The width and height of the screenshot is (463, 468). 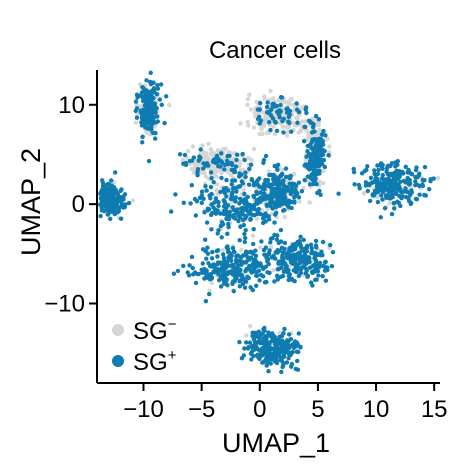 What do you see at coordinates (143, 409) in the screenshot?
I see `x-tick-label: −10` at bounding box center [143, 409].